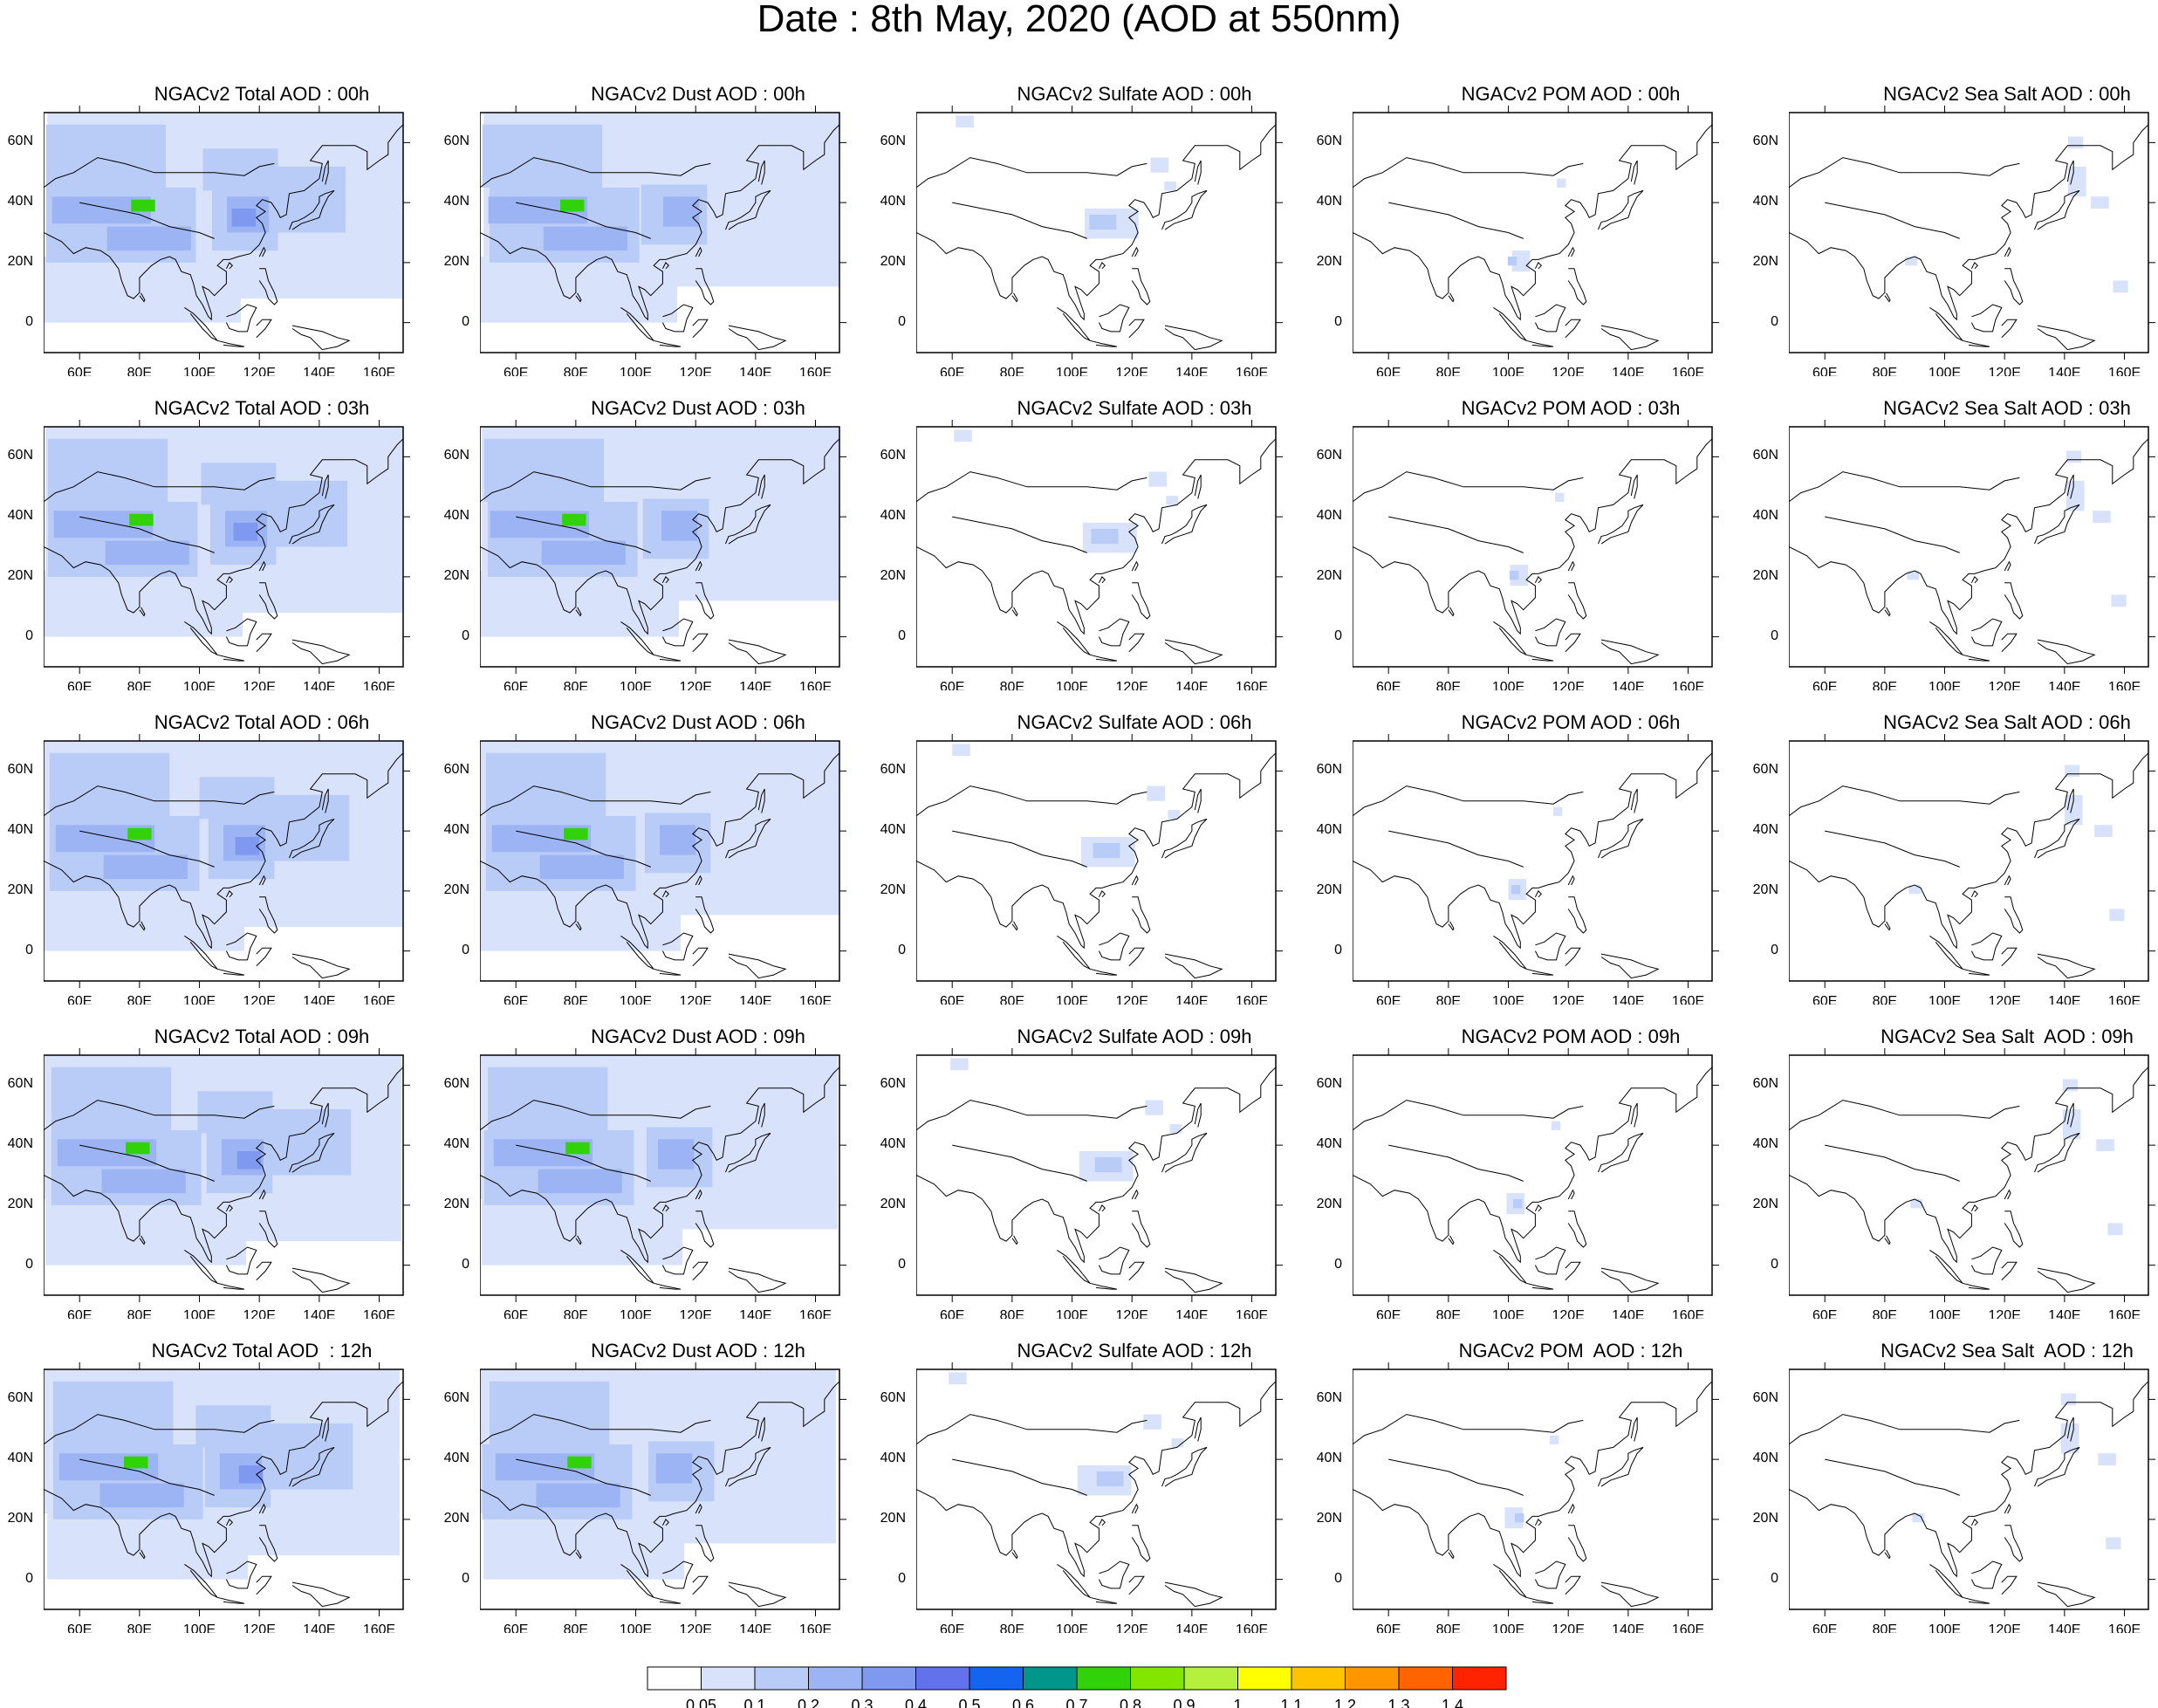  What do you see at coordinates (1134, 1036) in the screenshot?
I see `panel-title: NGACv2 Sulfate AOD : 09h` at bounding box center [1134, 1036].